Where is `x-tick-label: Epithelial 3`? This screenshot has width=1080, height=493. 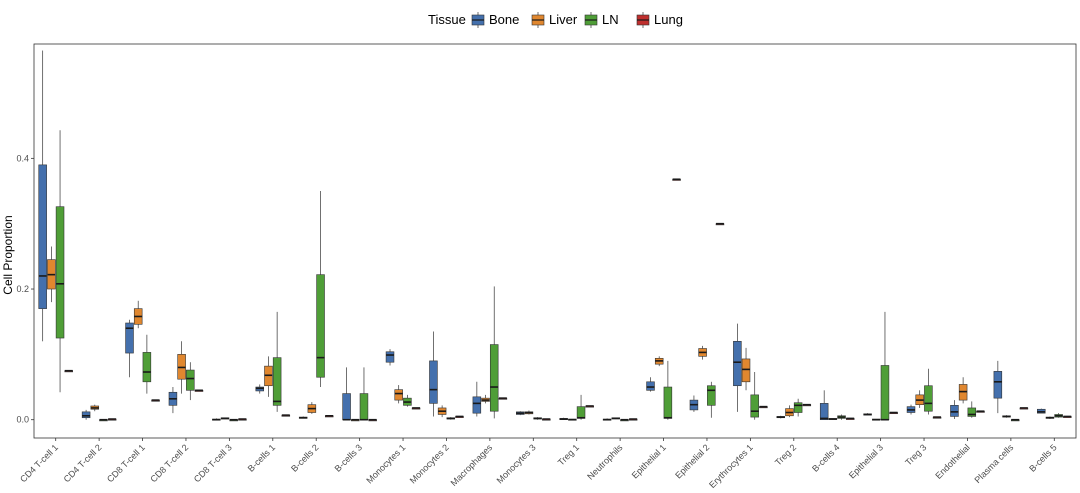
x-tick-label: Epithelial 3 is located at coordinates (866, 461).